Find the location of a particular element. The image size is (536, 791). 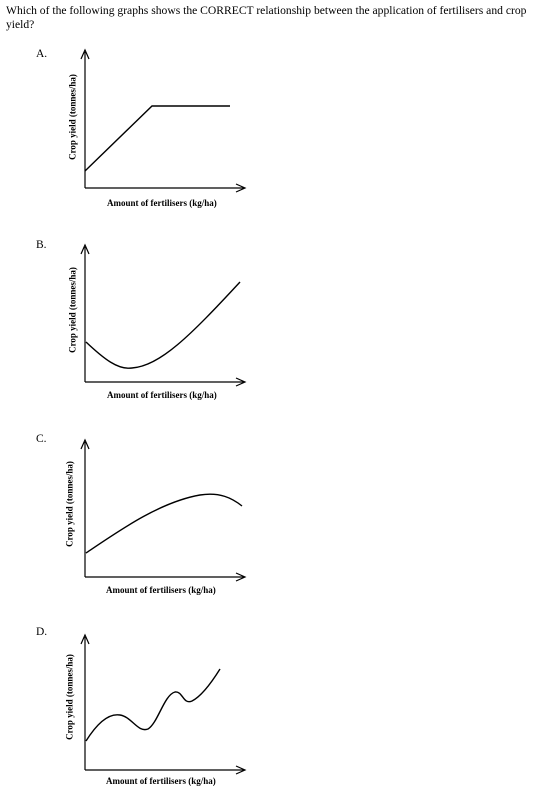

curve-c is located at coordinates (164, 523).